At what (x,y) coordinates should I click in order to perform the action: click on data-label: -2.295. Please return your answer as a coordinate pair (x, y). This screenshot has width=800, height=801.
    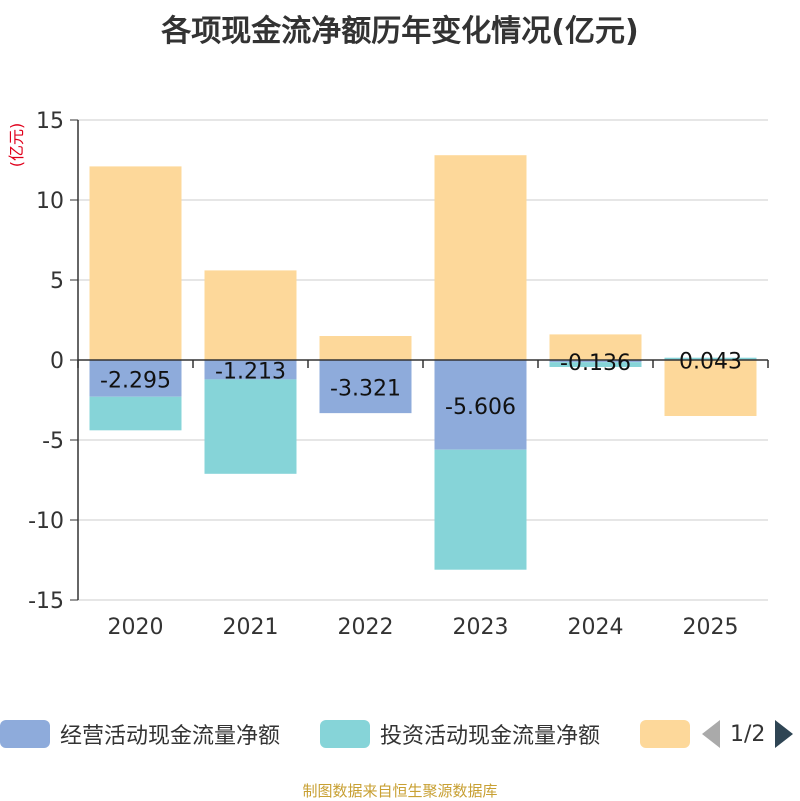
    Looking at the image, I should click on (135, 380).